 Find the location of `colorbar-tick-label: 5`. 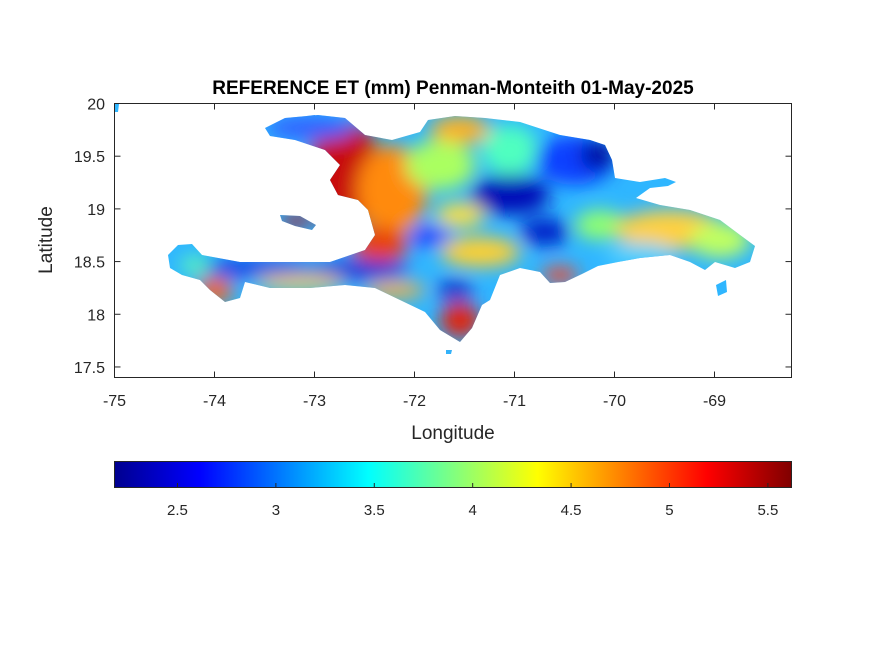

colorbar-tick-label: 5 is located at coordinates (669, 510).